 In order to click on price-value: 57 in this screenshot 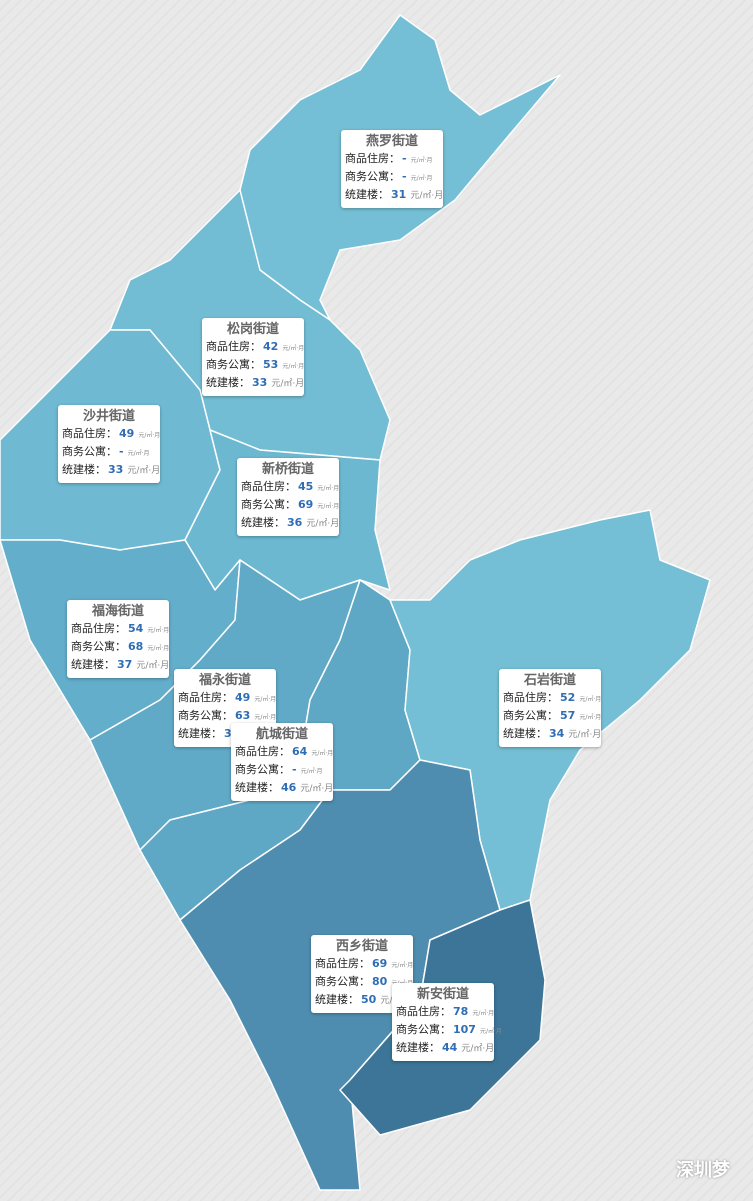, I will do `click(568, 715)`.